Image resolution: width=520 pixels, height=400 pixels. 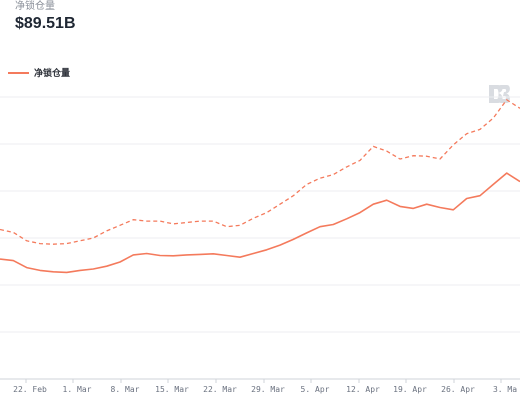 What do you see at coordinates (505, 389) in the screenshot?
I see `x-tick-label: 3. Ma` at bounding box center [505, 389].